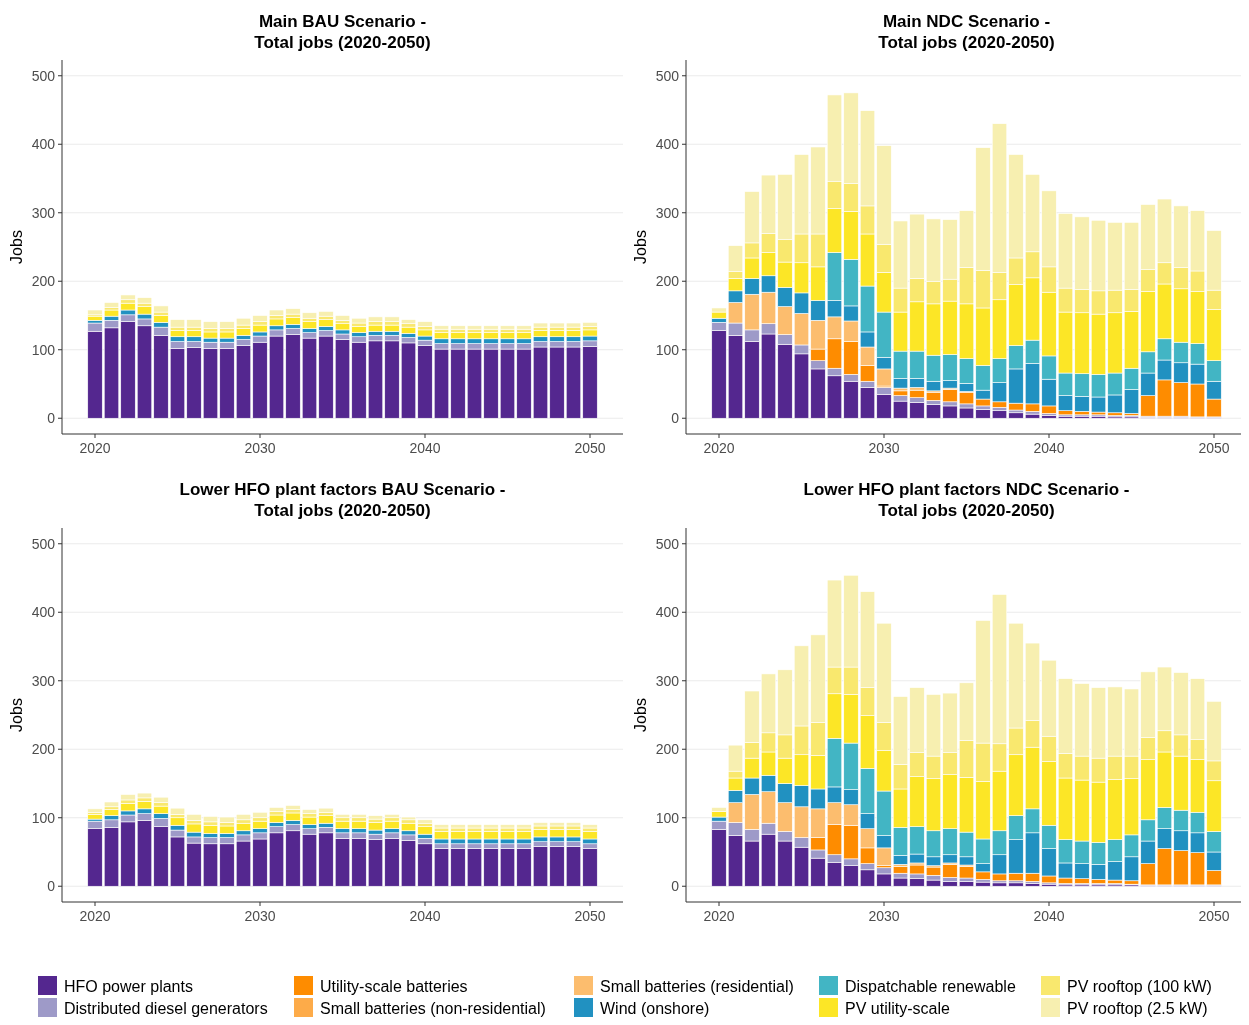 This screenshot has height=1025, width=1249. Describe the element at coordinates (394, 986) in the screenshot. I see `legend-label: Utility-scale batteries` at that location.